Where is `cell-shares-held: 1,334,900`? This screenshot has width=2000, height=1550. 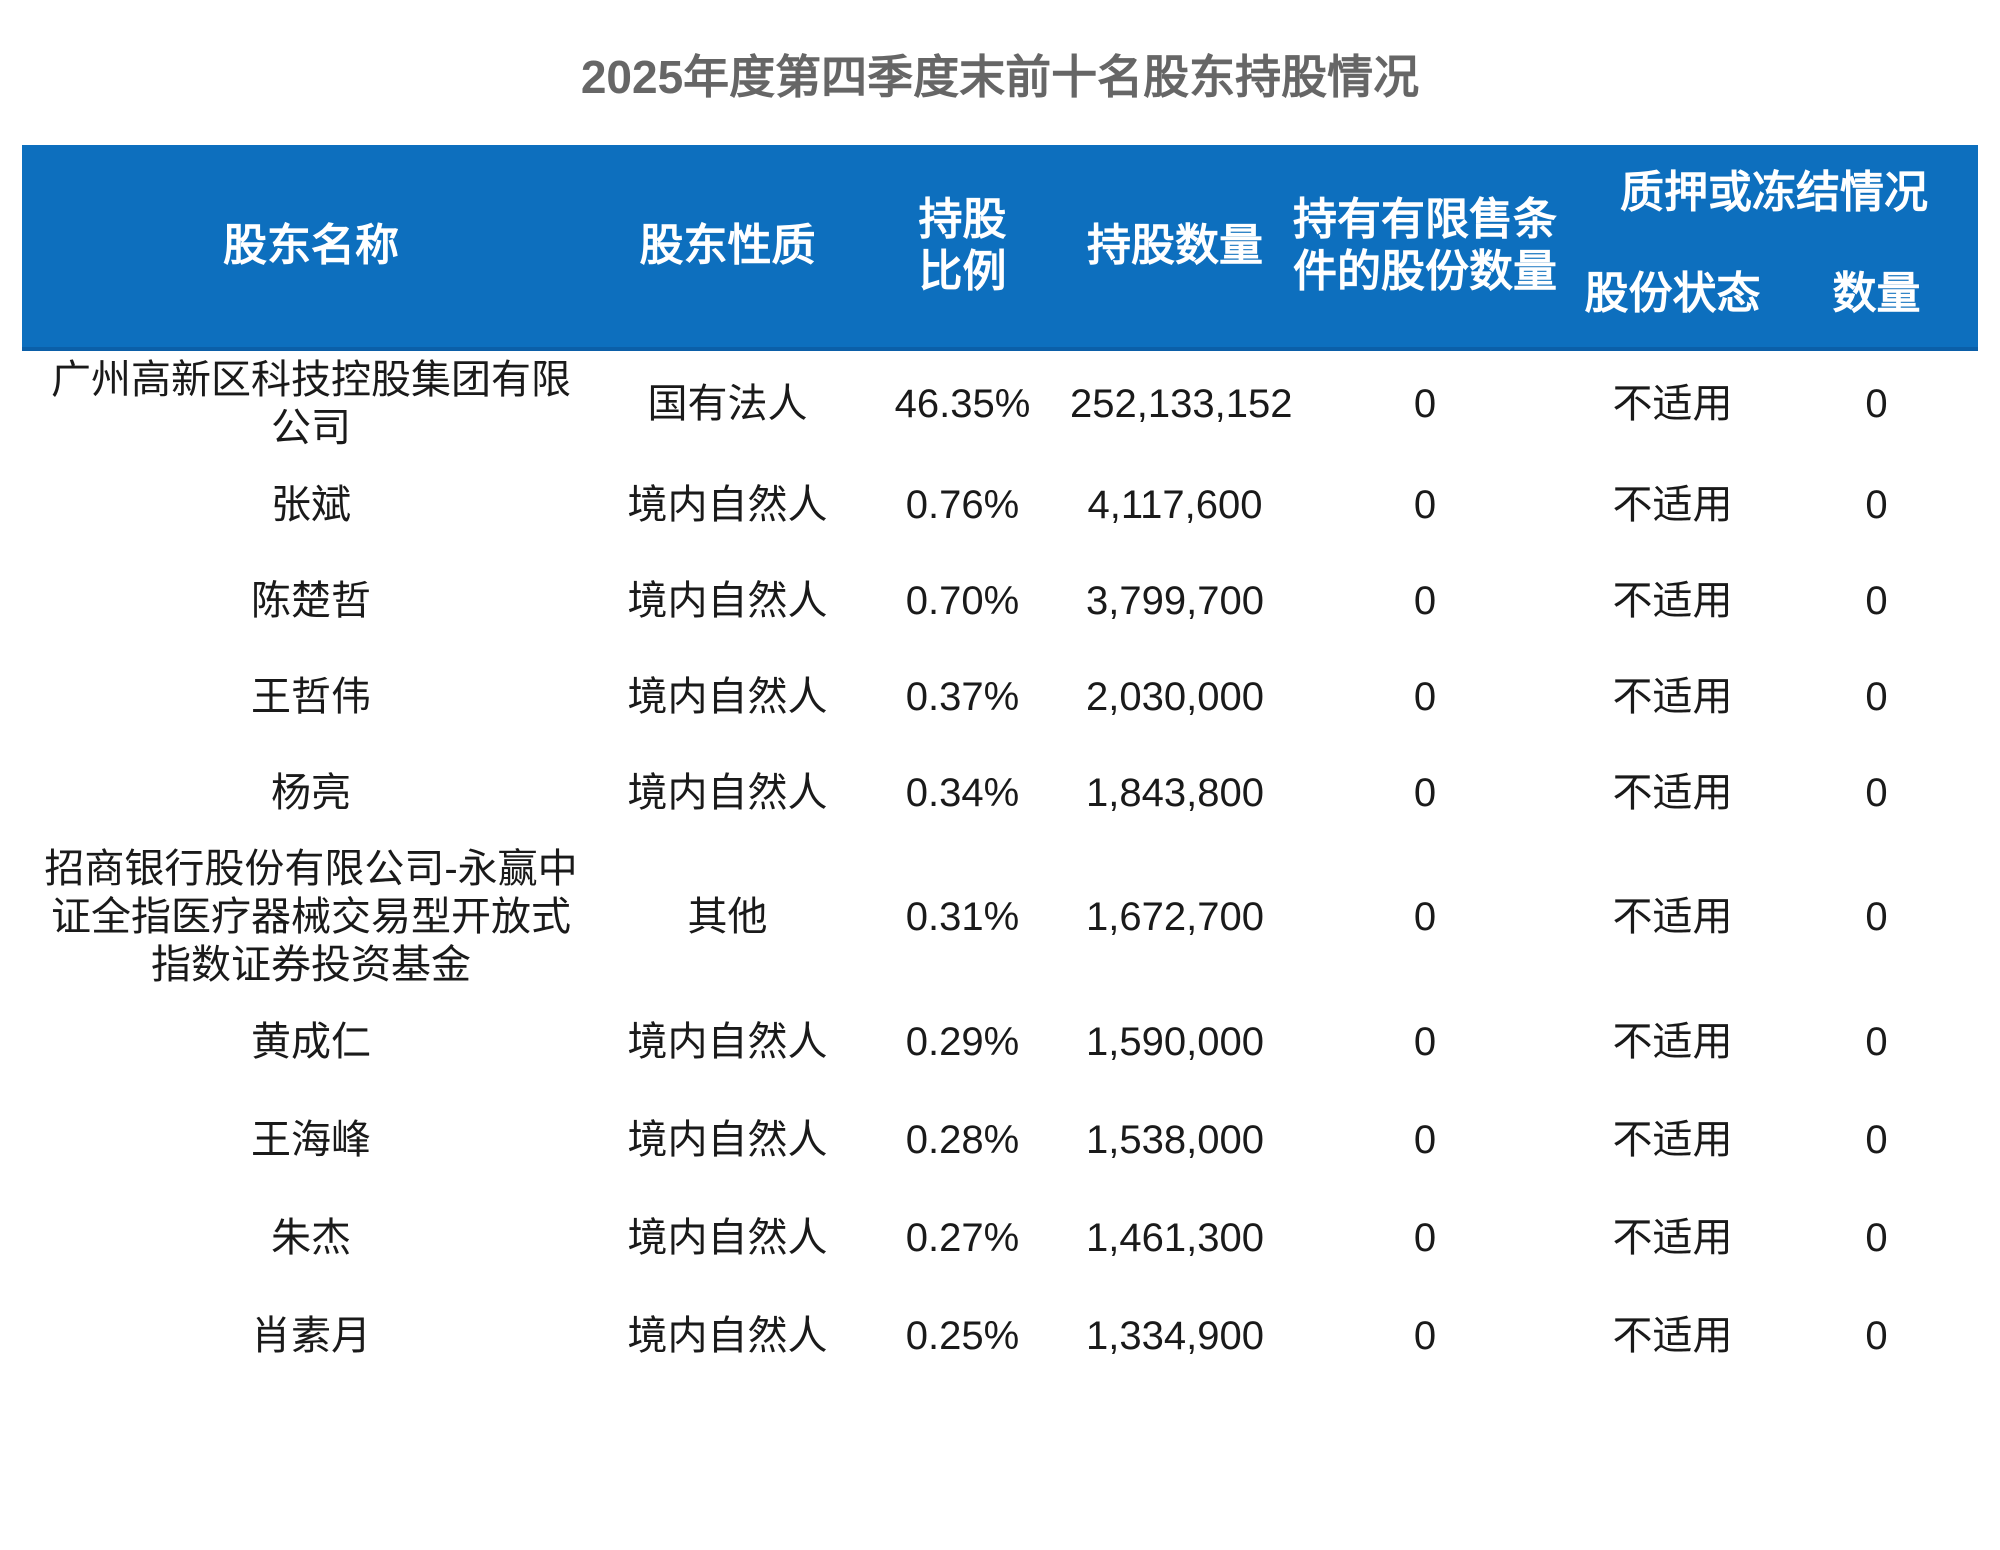 cell-shares-held: 1,334,900 is located at coordinates (1175, 1336).